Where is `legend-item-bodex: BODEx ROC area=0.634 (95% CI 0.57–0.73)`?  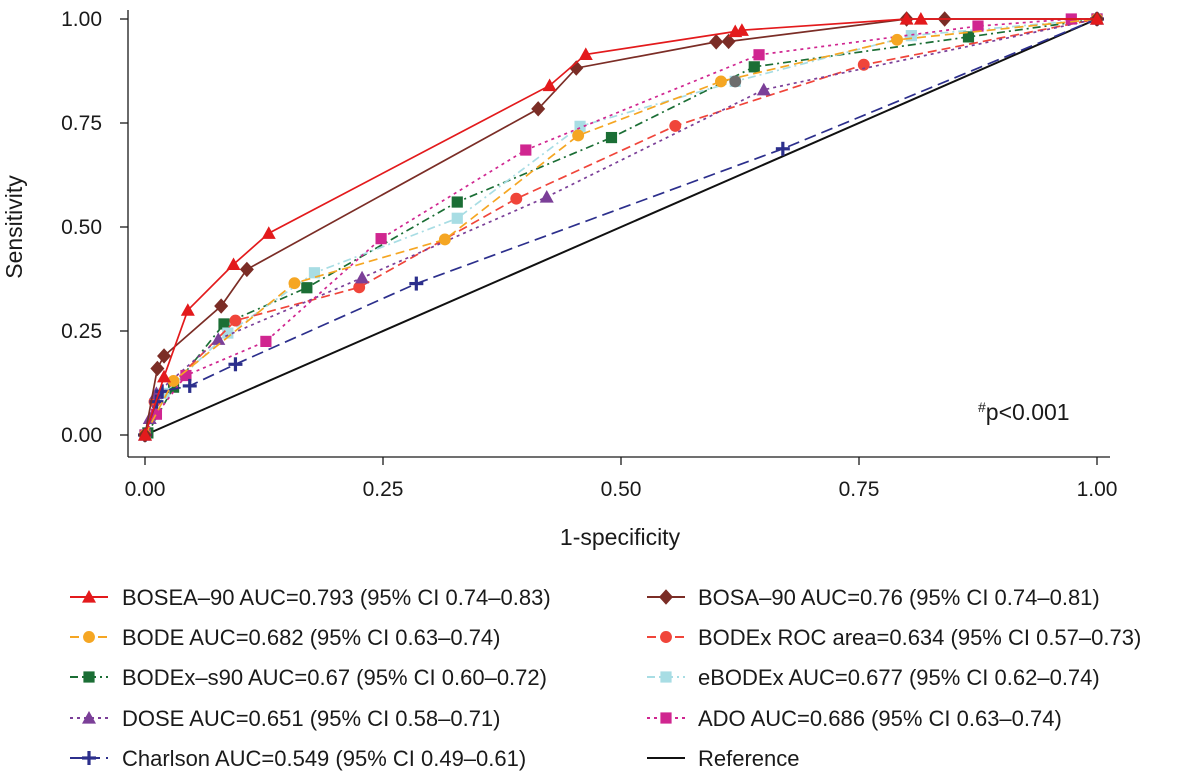 legend-item-bodex: BODEx ROC area=0.634 (95% CI 0.57–0.73) is located at coordinates (894, 637).